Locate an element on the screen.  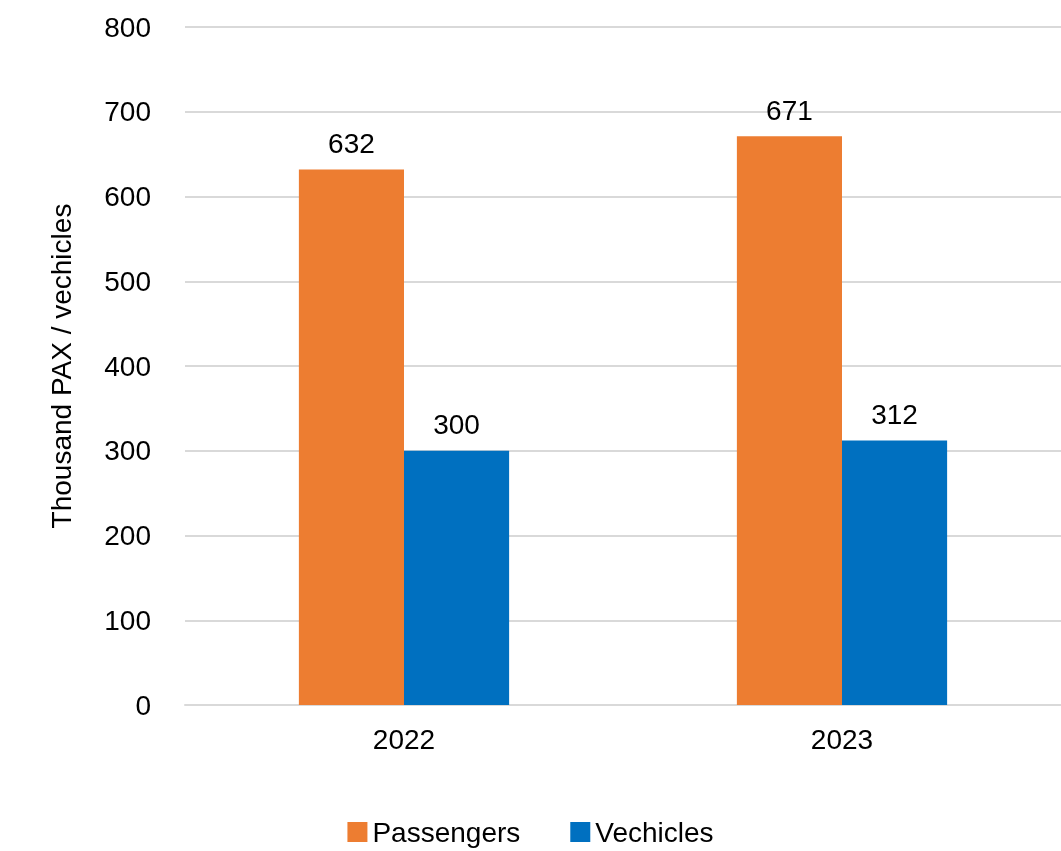
data-label: 671 is located at coordinates (789, 110).